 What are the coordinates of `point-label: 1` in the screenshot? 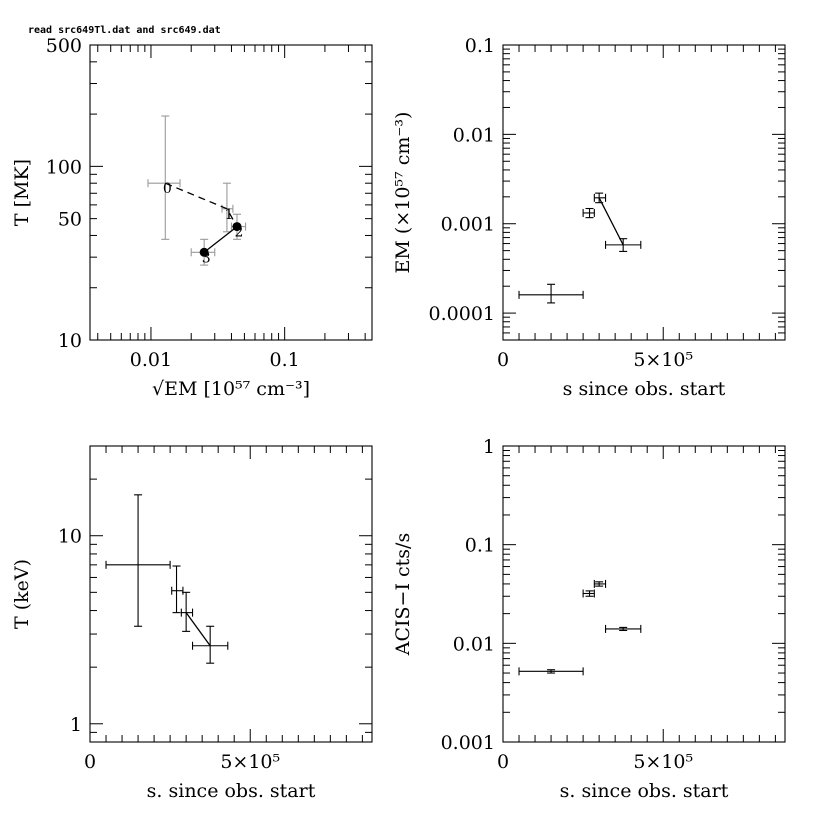 It's located at (228, 215).